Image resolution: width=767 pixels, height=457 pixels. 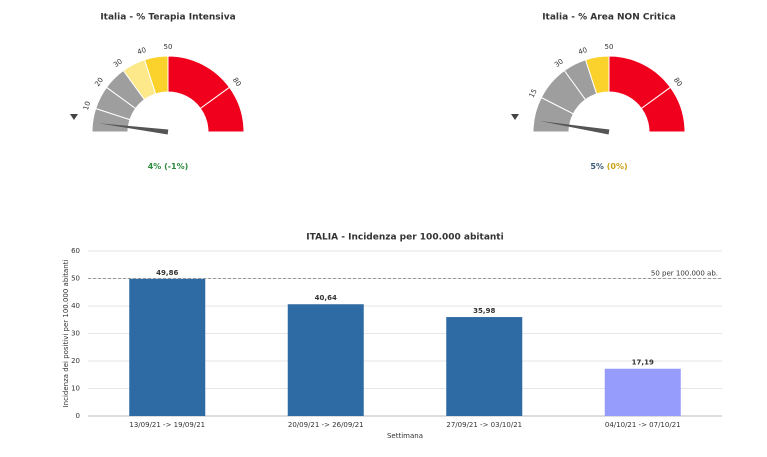 What do you see at coordinates (609, 18) in the screenshot?
I see `gauge-title: Italia - % Area NON Critica` at bounding box center [609, 18].